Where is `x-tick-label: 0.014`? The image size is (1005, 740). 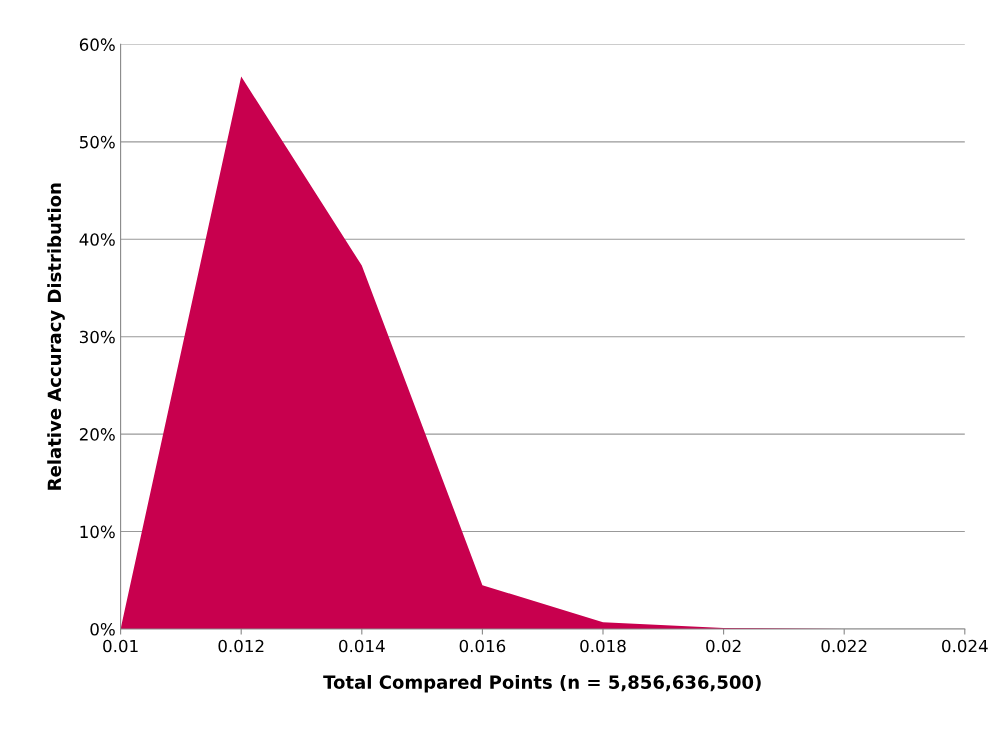 x-tick-label: 0.014 is located at coordinates (362, 646).